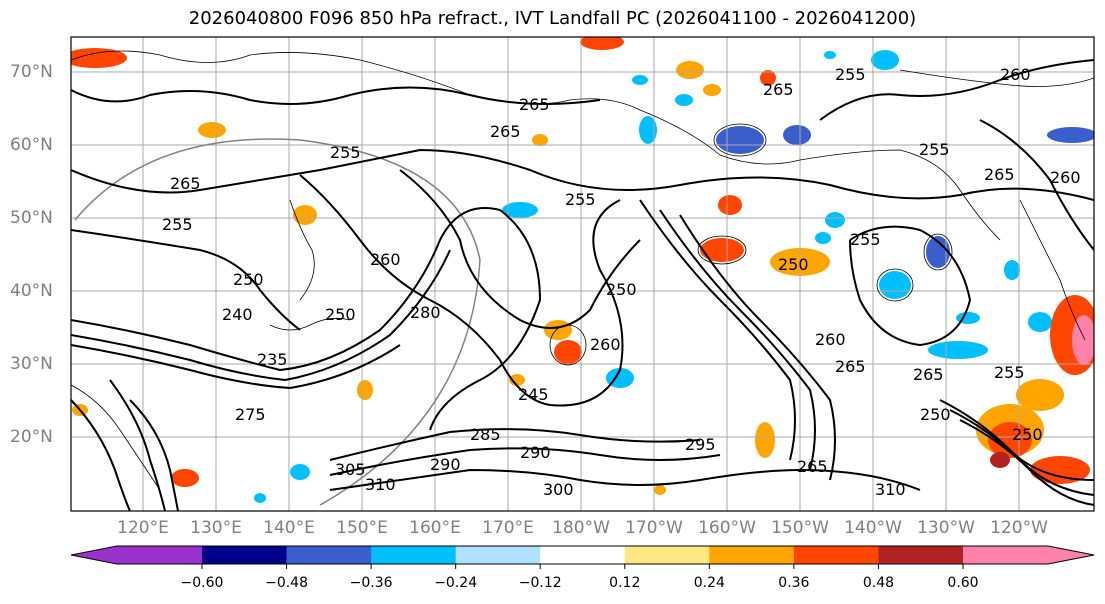 The width and height of the screenshot is (1105, 604). I want to click on contour-label: 285, so click(485, 434).